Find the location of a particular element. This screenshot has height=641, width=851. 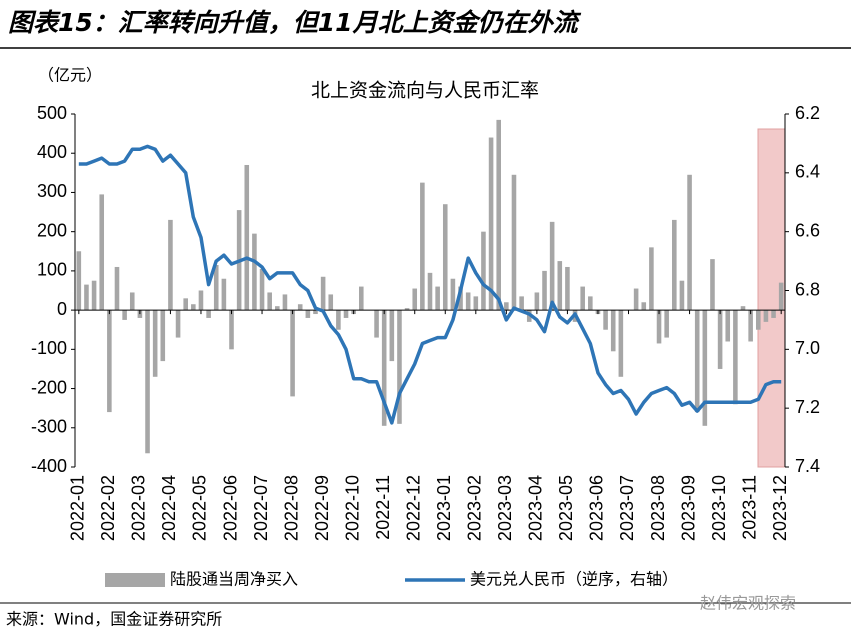

y-tick-label: 300 is located at coordinates (52, 191).